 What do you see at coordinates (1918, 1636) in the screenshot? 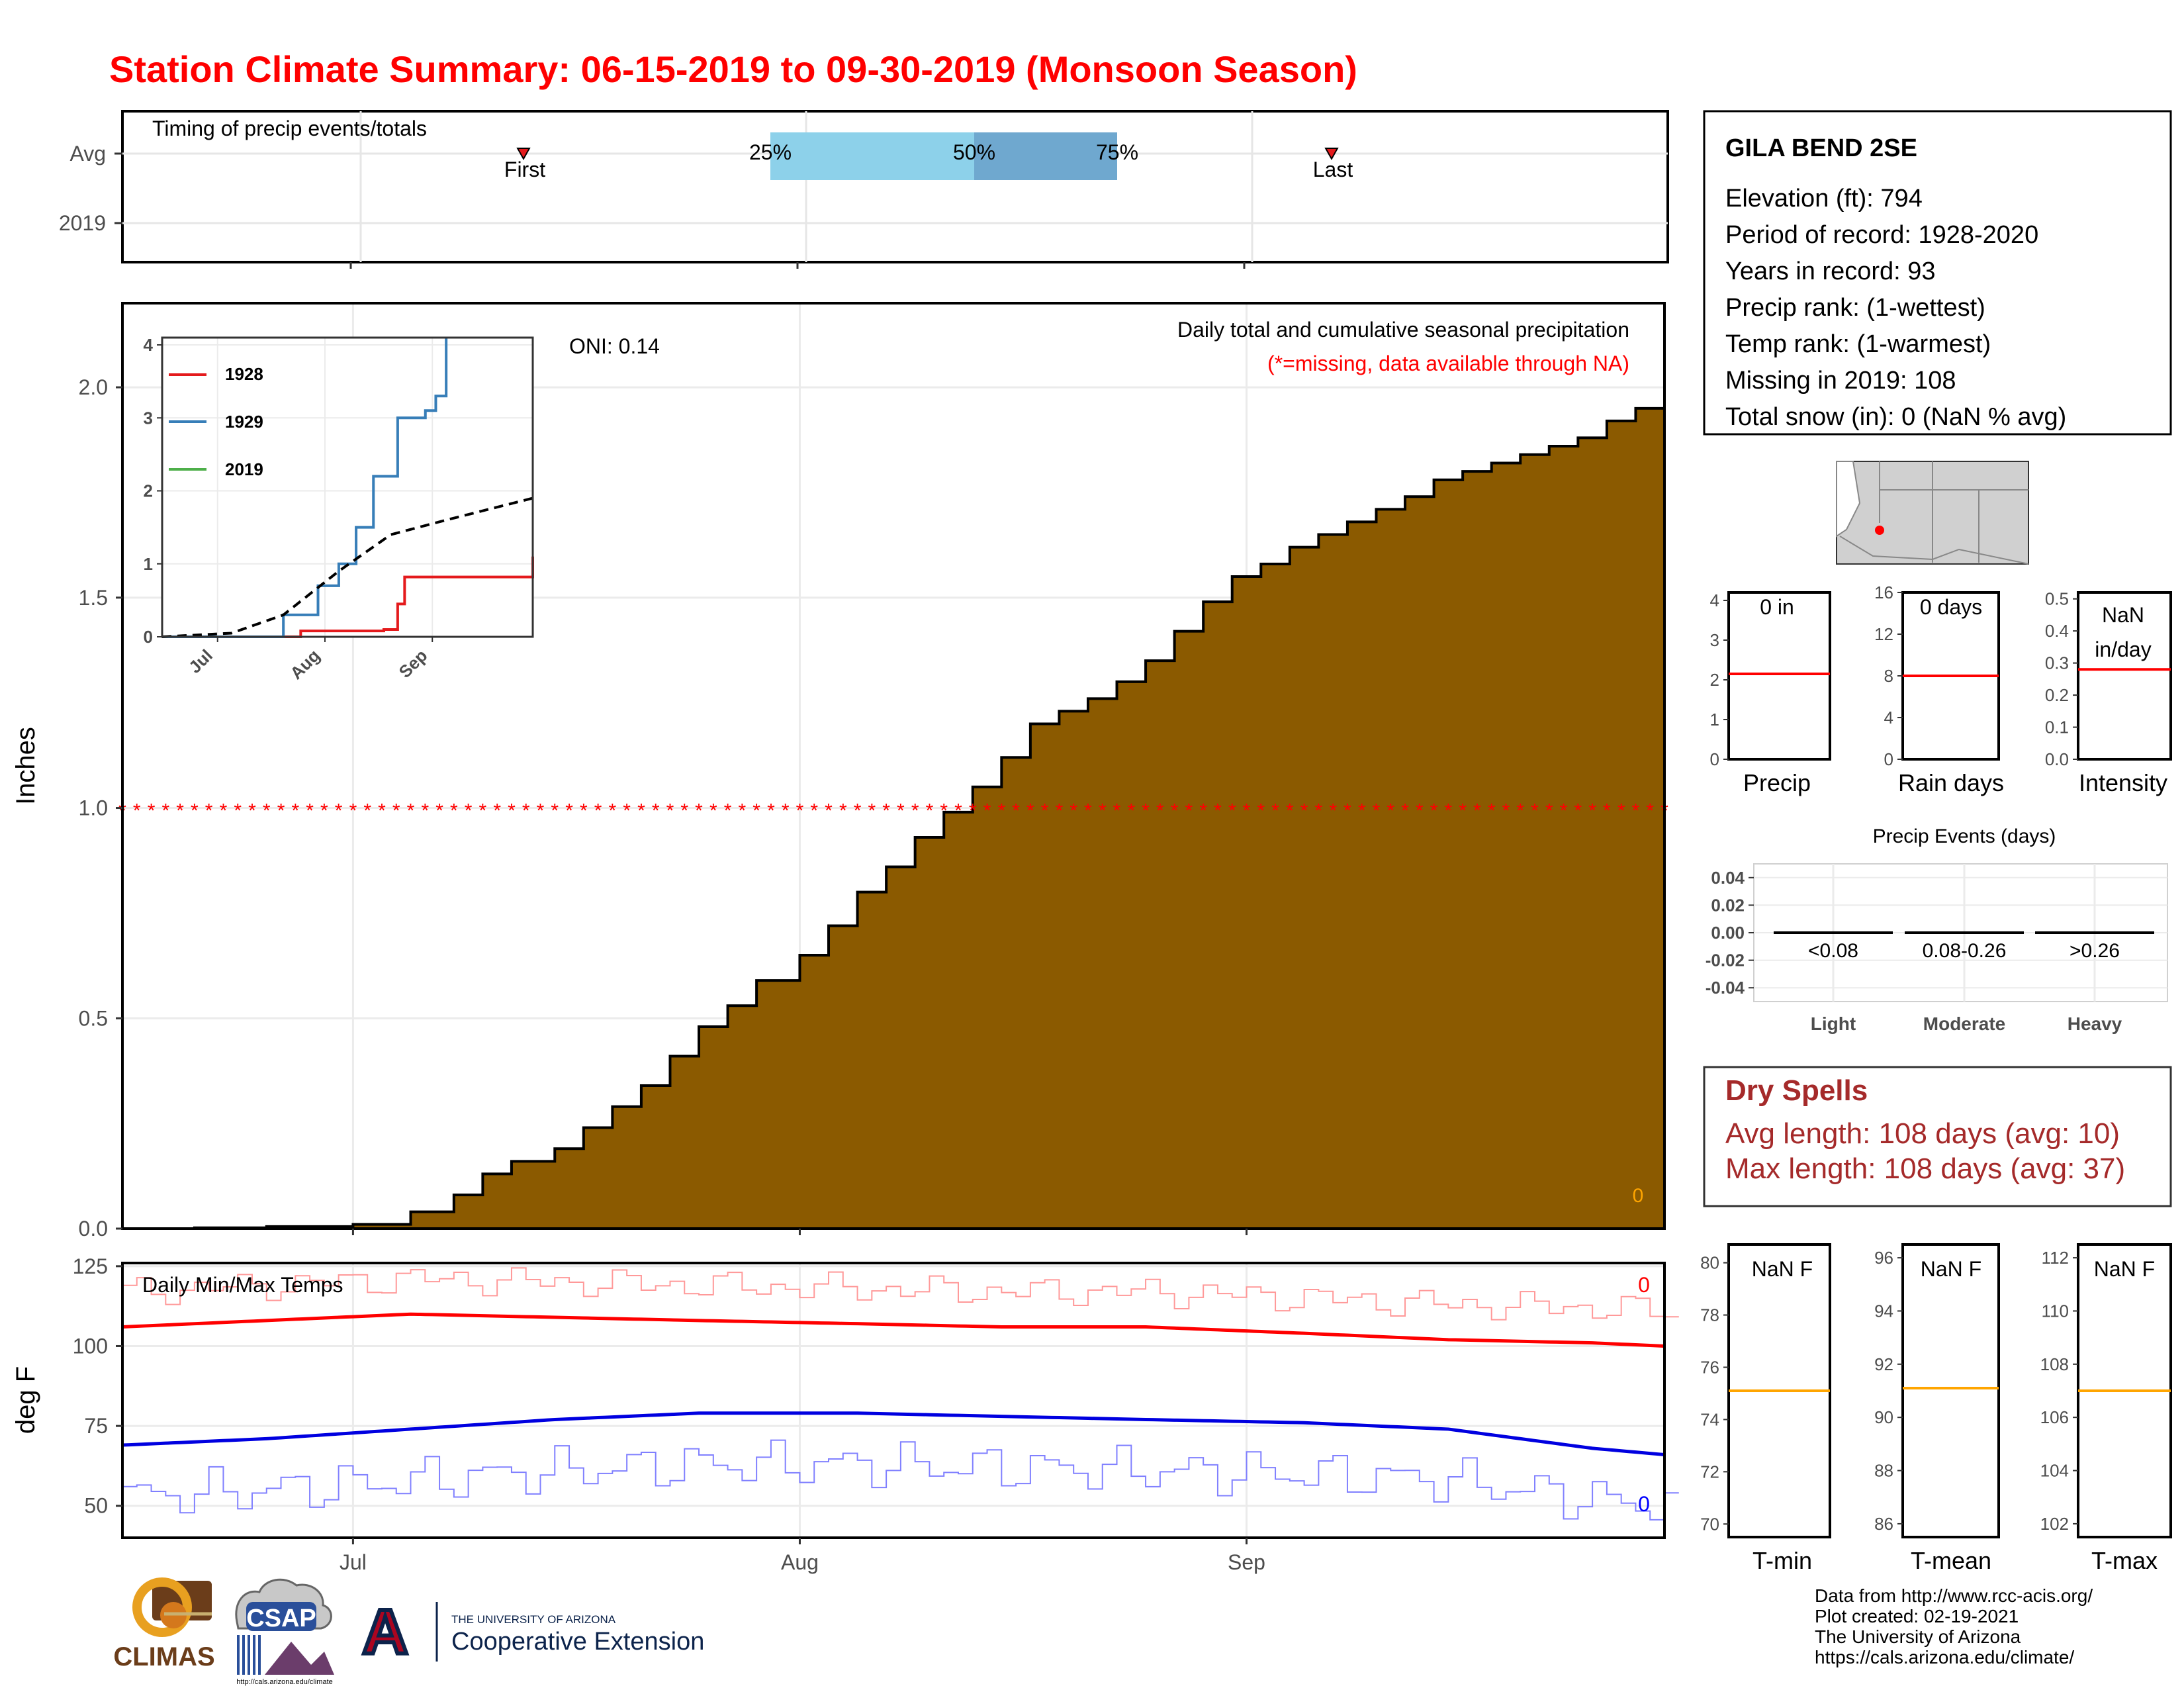
I see `credit-line-3: The University of Arizona` at bounding box center [1918, 1636].